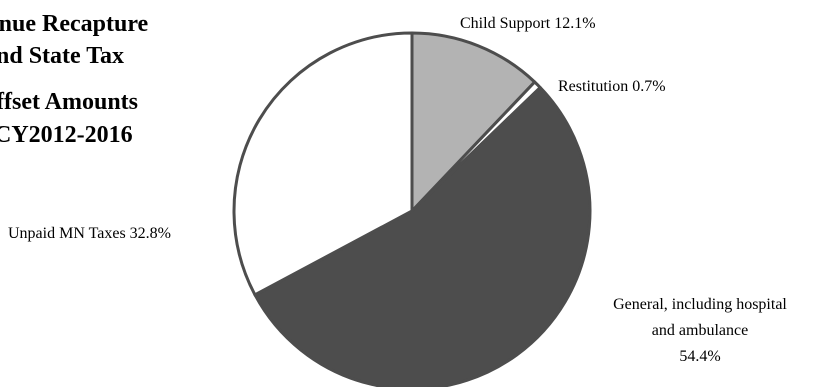 Image resolution: width=813 pixels, height=387 pixels. Describe the element at coordinates (66, 135) in the screenshot. I see `chart-title-line-4: CY2012-2016` at that location.